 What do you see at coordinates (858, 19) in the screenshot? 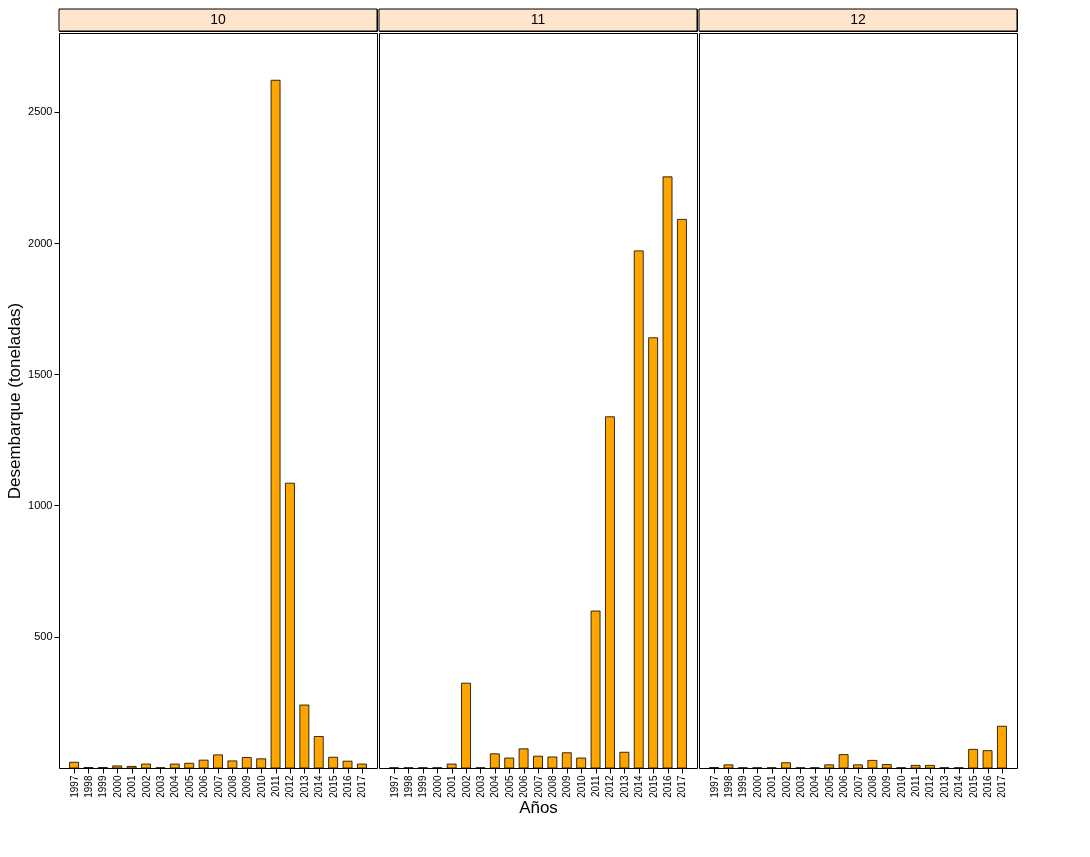
I see `chart-title: 12` at bounding box center [858, 19].